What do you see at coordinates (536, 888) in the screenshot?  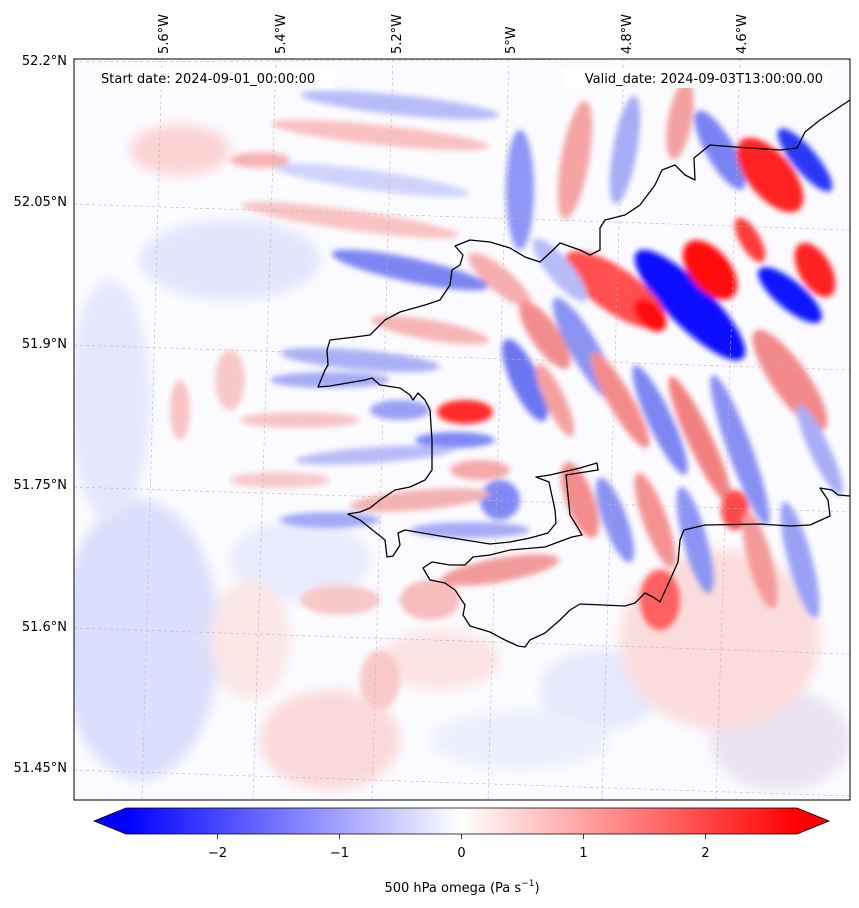 I see `colorbar-label-close: )` at bounding box center [536, 888].